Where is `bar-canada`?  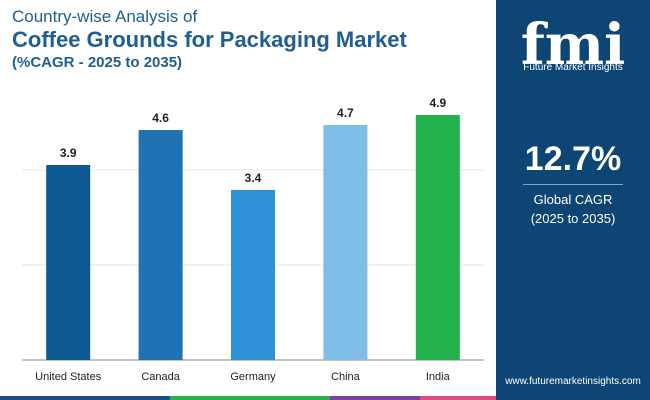
bar-canada is located at coordinates (160, 245).